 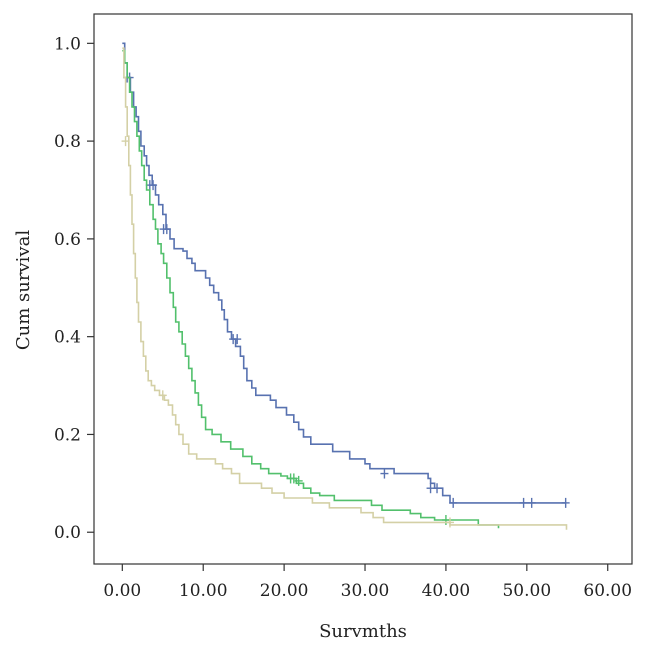 What do you see at coordinates (526, 591) in the screenshot?
I see `x-tick-label: 50.00` at bounding box center [526, 591].